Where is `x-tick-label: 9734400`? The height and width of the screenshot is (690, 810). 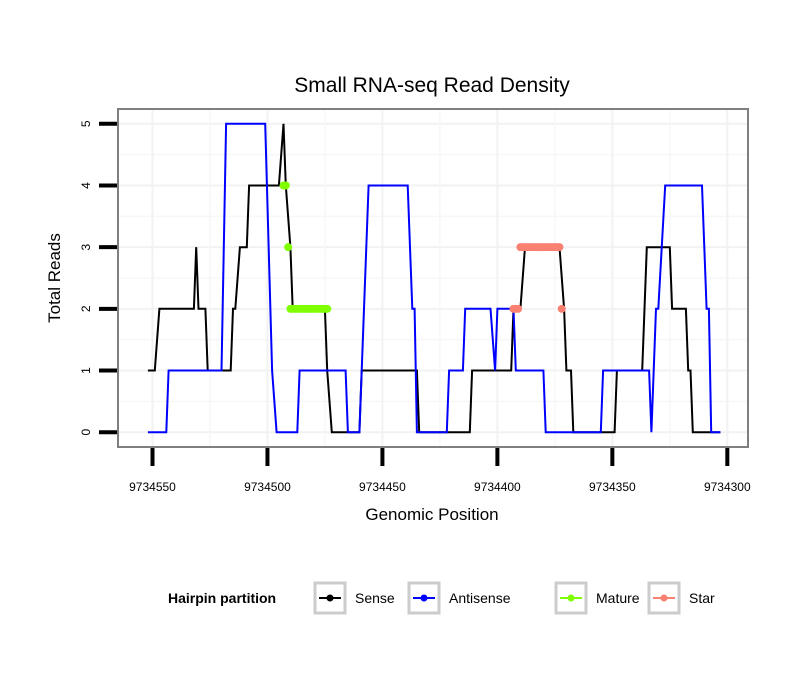 x-tick-label: 9734400 is located at coordinates (497, 487).